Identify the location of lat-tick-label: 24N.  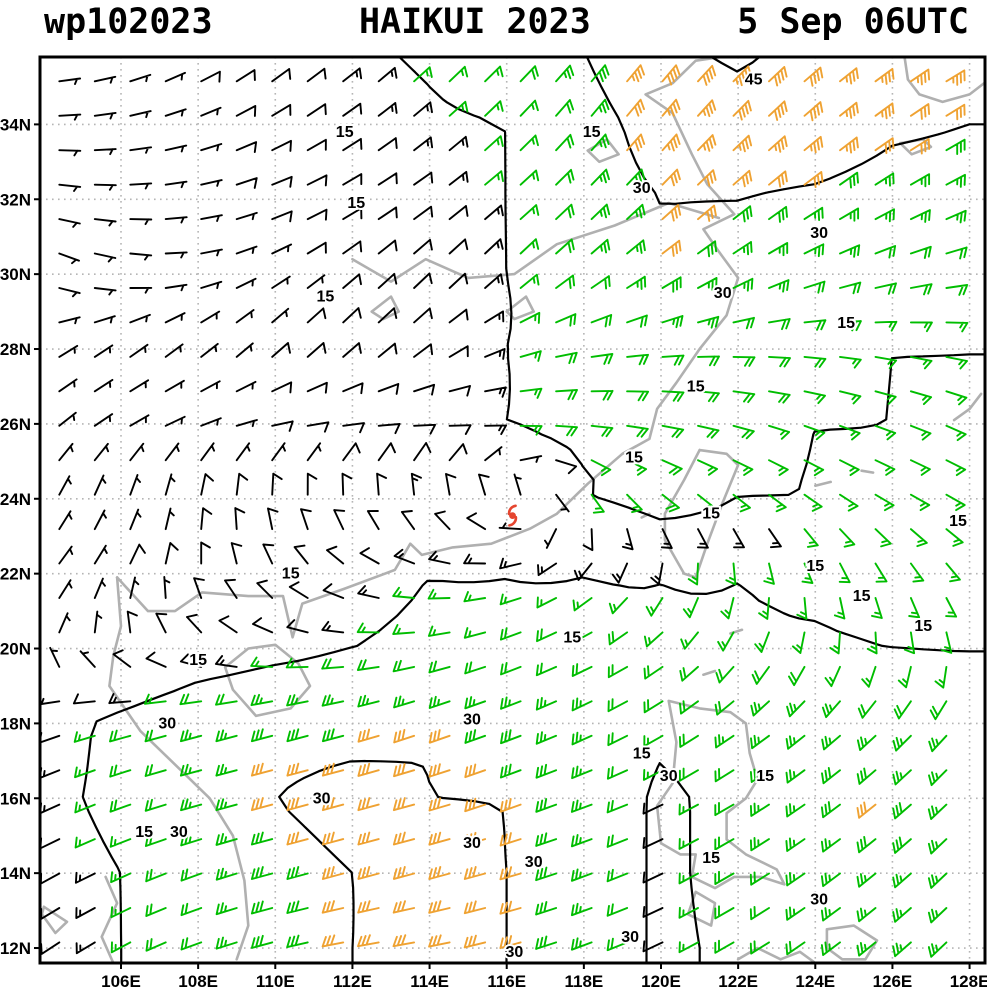
(15, 499).